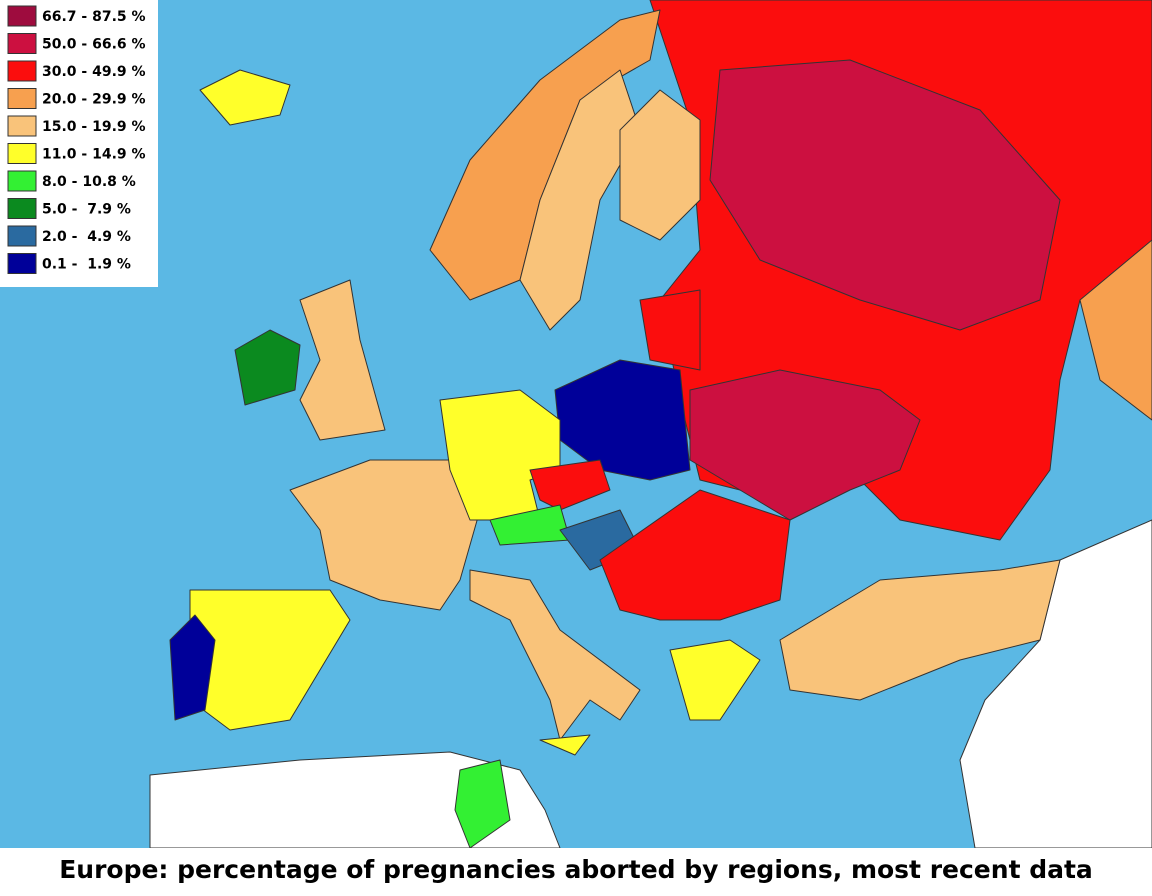  Describe the element at coordinates (94, 127) in the screenshot. I see `legend-label: 15.0 - 19.9 %` at that location.